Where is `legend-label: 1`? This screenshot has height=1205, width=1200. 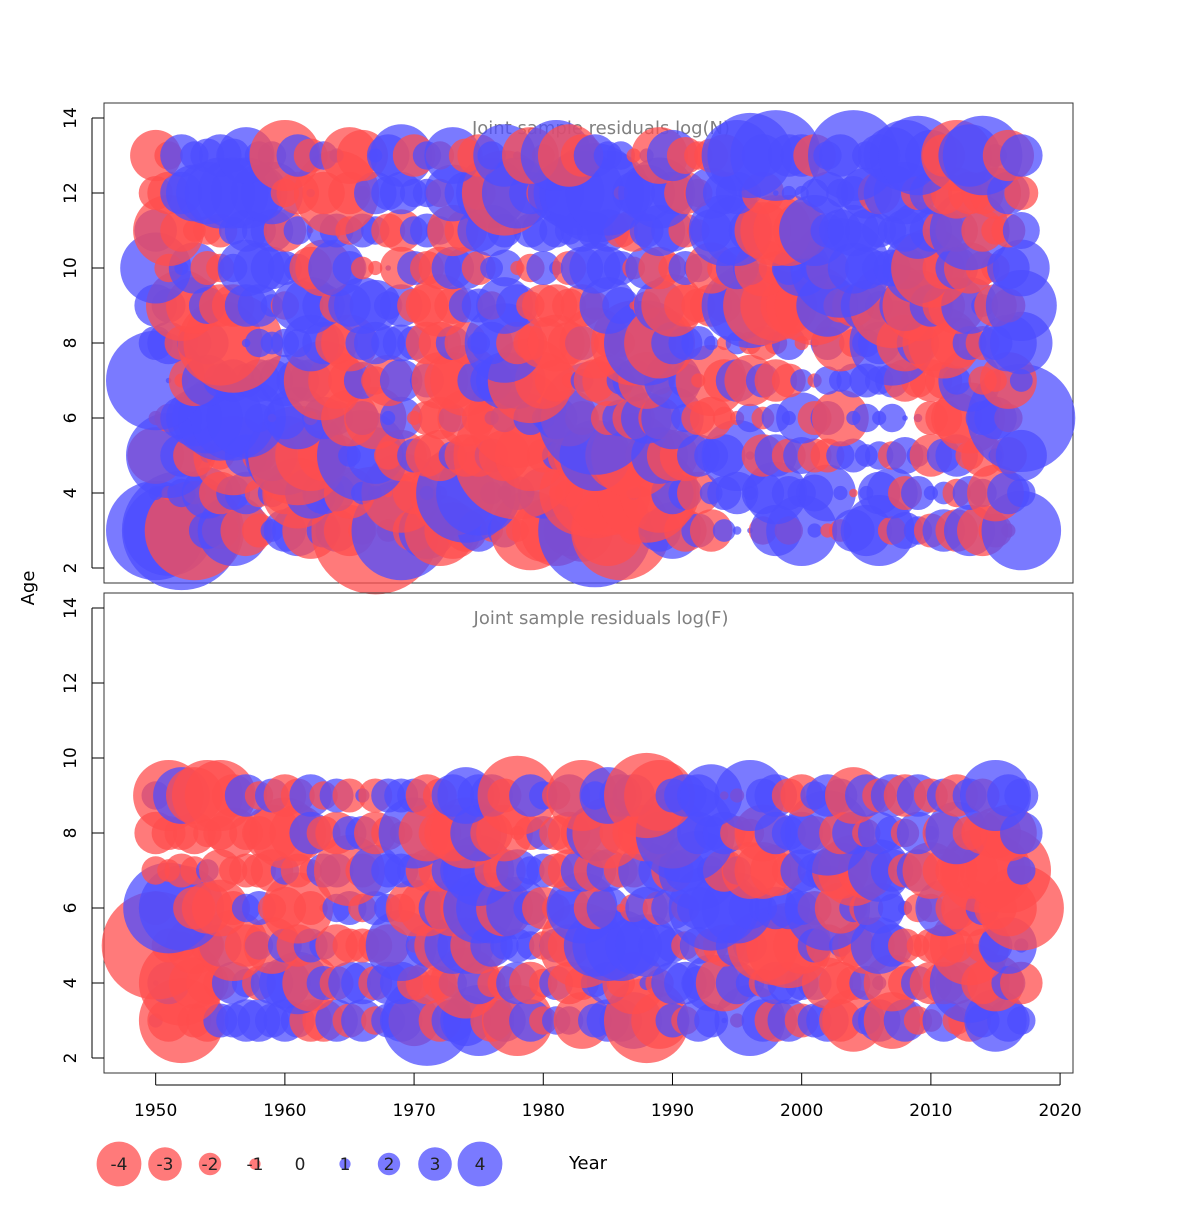 legend-label: 1 is located at coordinates (345, 1165).